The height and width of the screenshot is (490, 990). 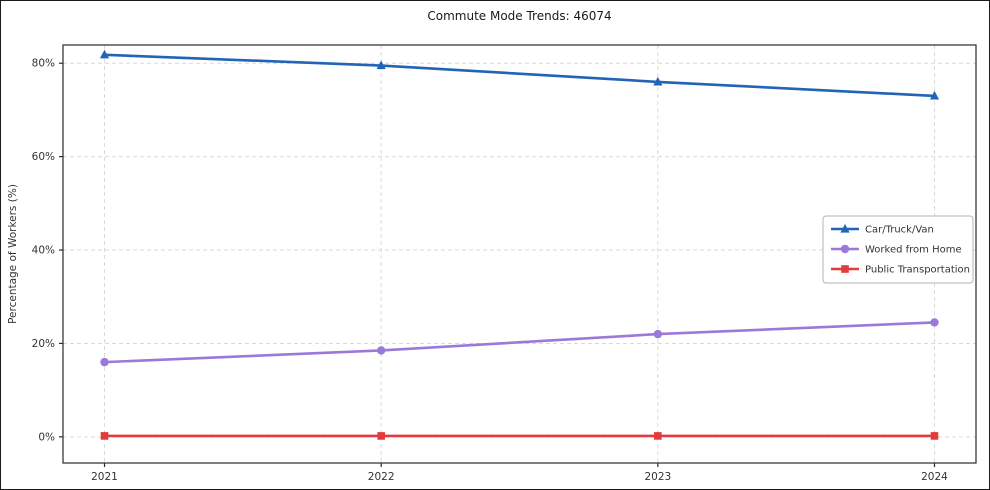 What do you see at coordinates (46, 437) in the screenshot?
I see `y-tick-label: 0%` at bounding box center [46, 437].